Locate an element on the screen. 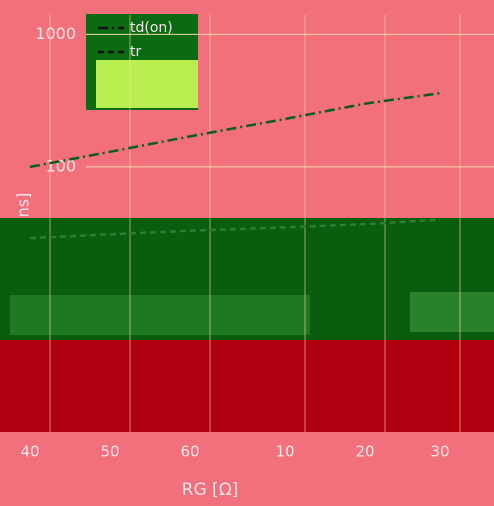  x-tick-label: 50 is located at coordinates (109, 452).